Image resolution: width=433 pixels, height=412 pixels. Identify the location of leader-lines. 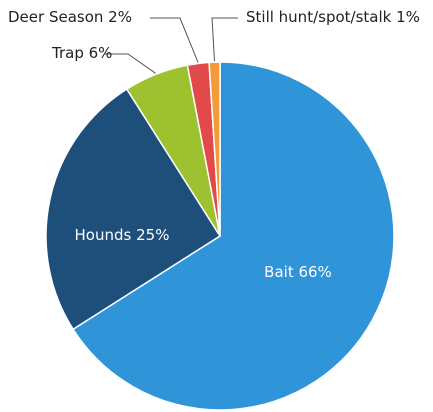
(171, 45).